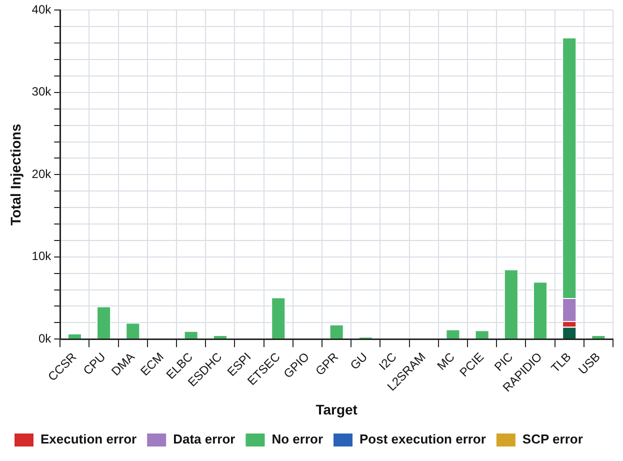 The width and height of the screenshot is (623, 461). I want to click on x-tick-label: TLB, so click(561, 363).